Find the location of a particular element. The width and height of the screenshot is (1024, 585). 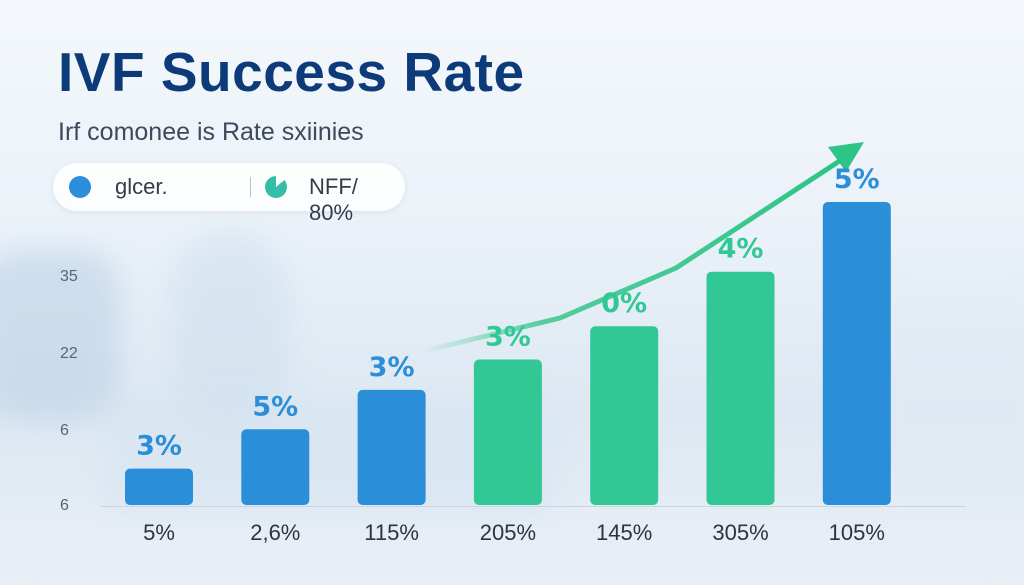

x-tick-label: 115% is located at coordinates (391, 532).